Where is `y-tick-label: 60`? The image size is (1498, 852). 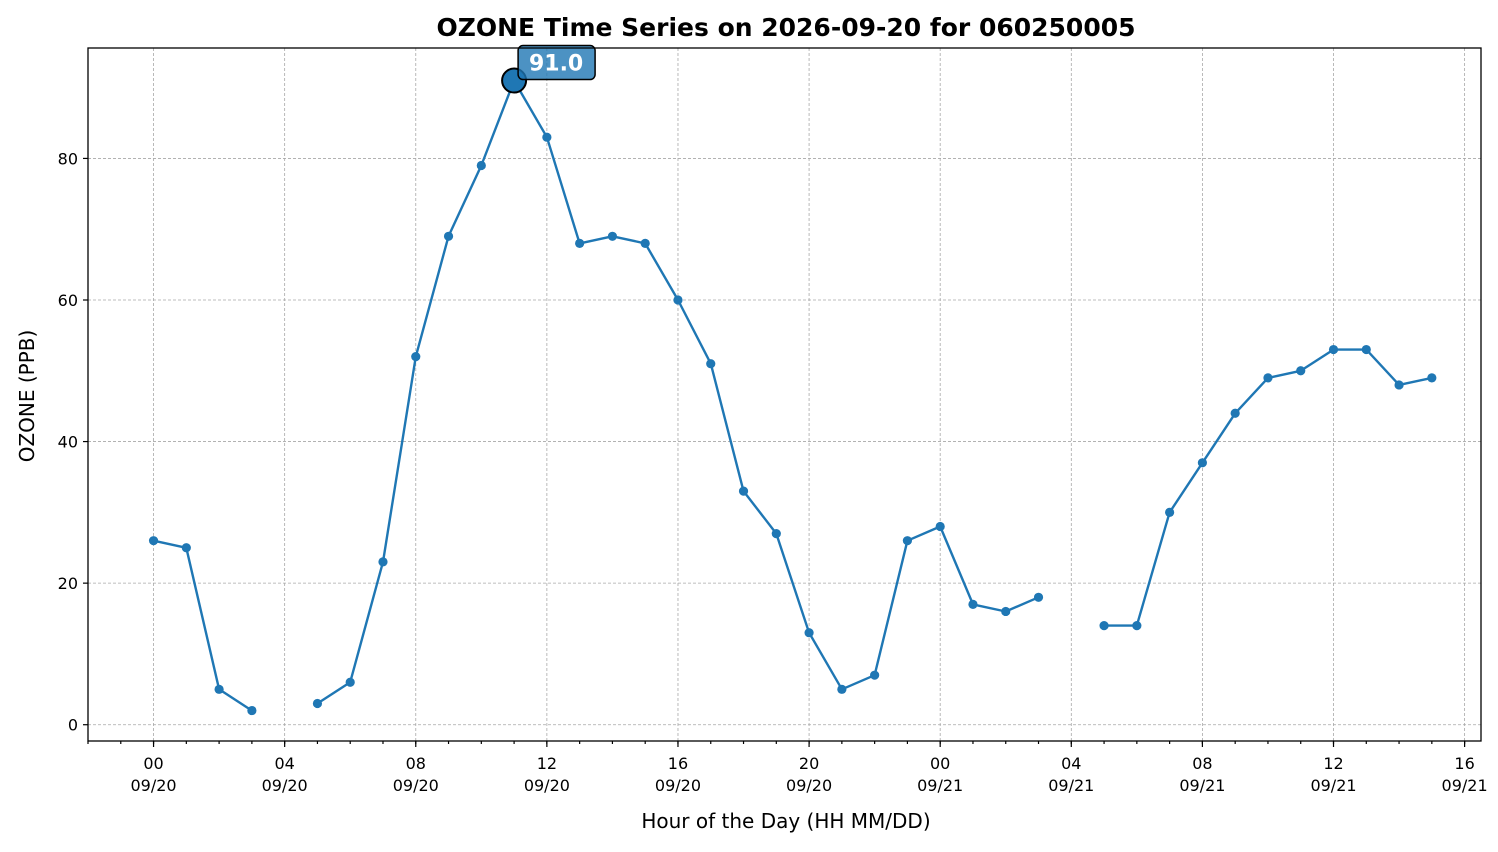
y-tick-label: 60 is located at coordinates (68, 300).